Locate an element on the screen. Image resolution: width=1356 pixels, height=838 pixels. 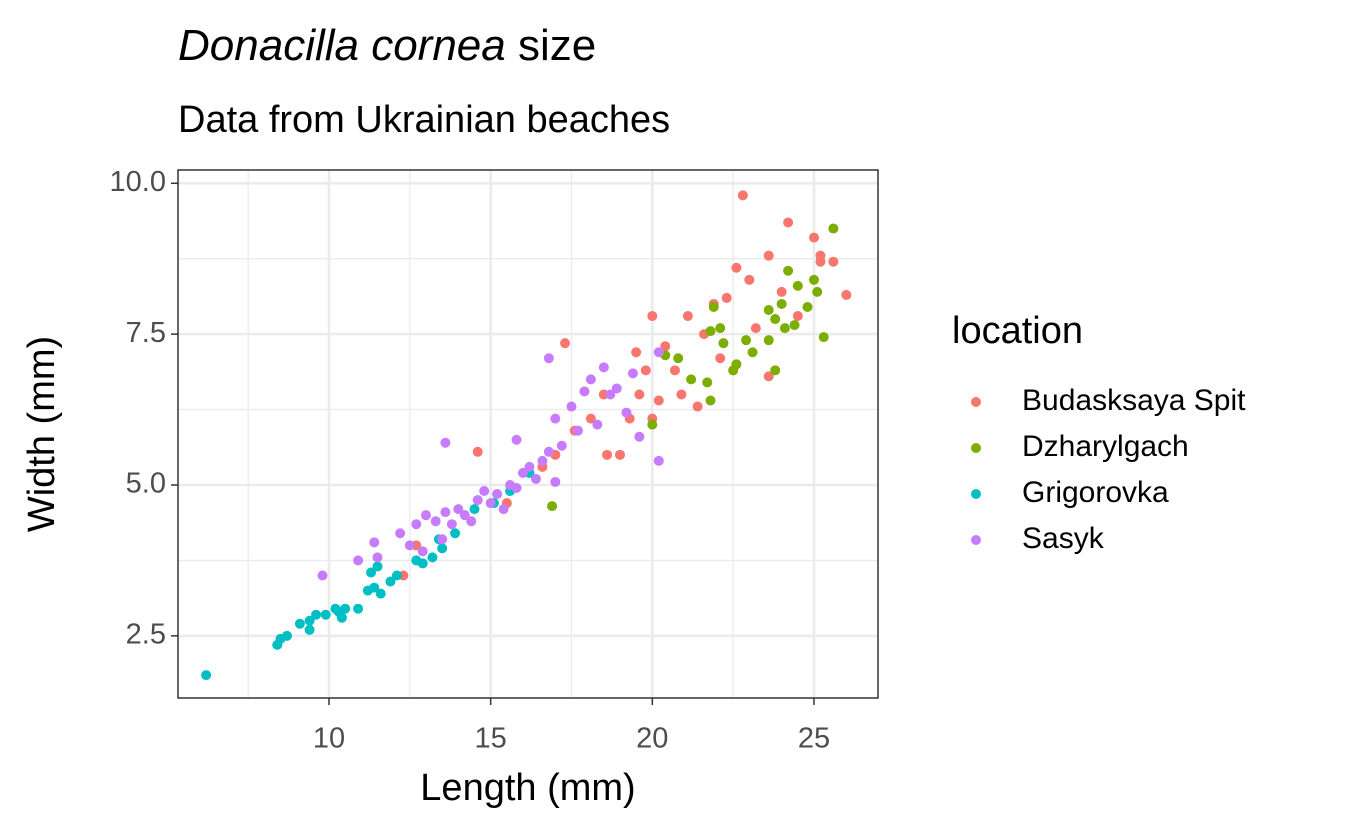
title-plain: size is located at coordinates (557, 45).